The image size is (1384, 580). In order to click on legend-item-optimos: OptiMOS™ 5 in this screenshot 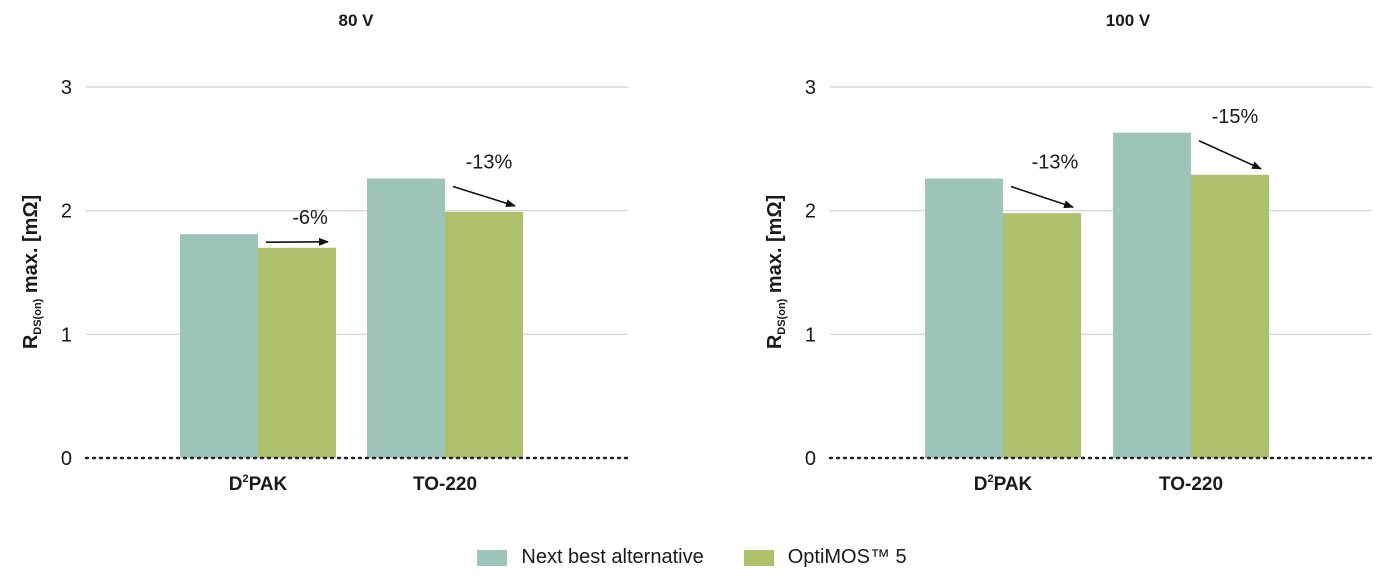, I will do `click(825, 557)`.